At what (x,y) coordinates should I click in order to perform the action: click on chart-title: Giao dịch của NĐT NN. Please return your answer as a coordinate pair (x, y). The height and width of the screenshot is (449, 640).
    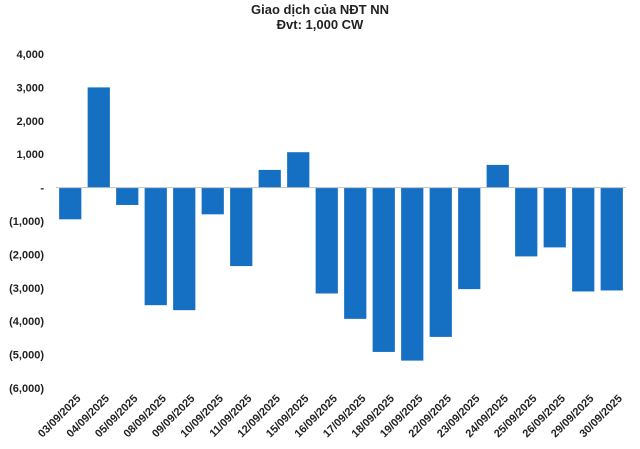
    Looking at the image, I should click on (320, 9).